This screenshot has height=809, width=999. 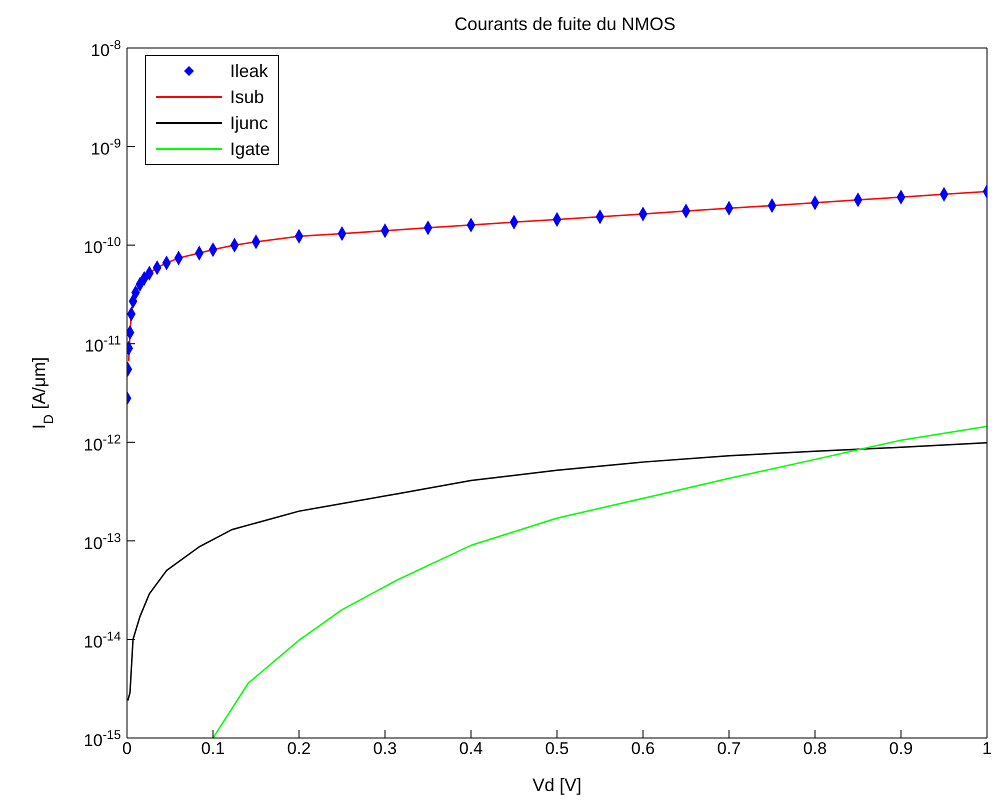 I want to click on x-tick-label: 0.8, so click(x=815, y=748).